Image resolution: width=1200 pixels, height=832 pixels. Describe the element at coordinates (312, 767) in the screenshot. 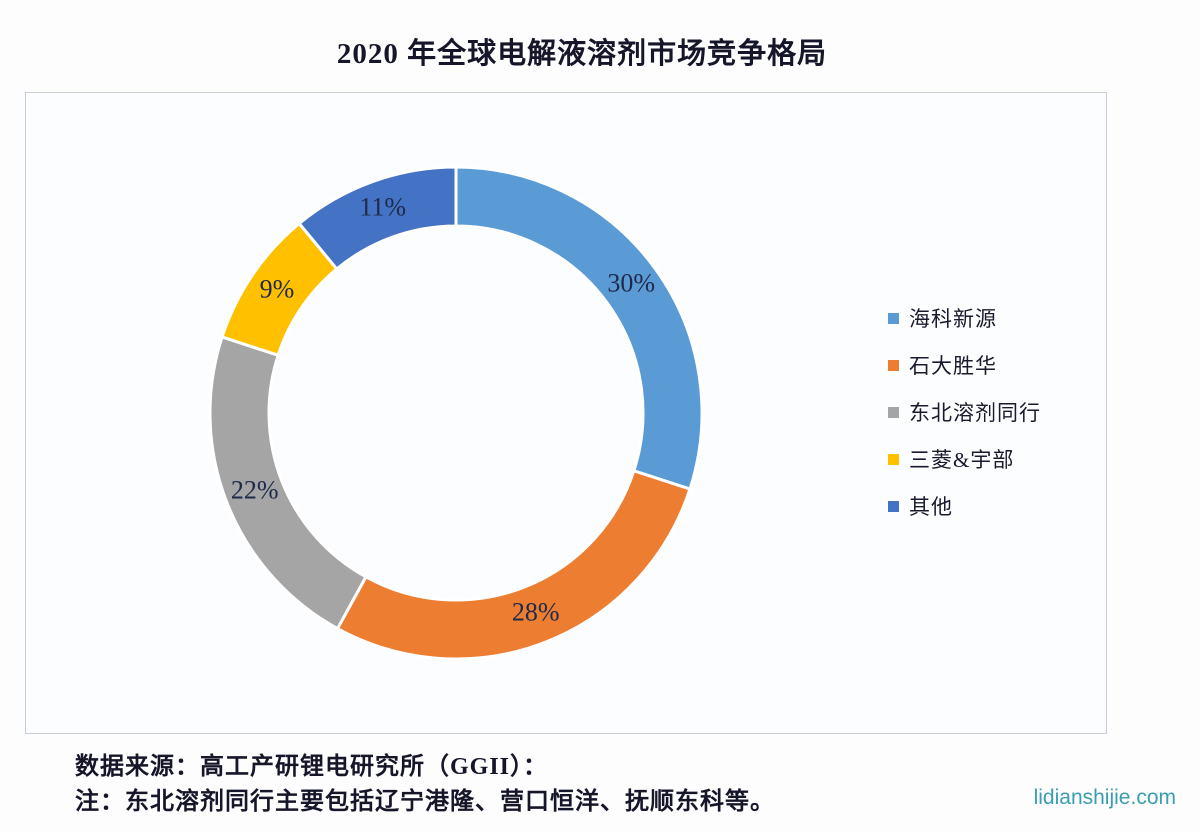

I see `data-source-note: 数据来源：高工产研锂电研究所（GGII）：` at that location.